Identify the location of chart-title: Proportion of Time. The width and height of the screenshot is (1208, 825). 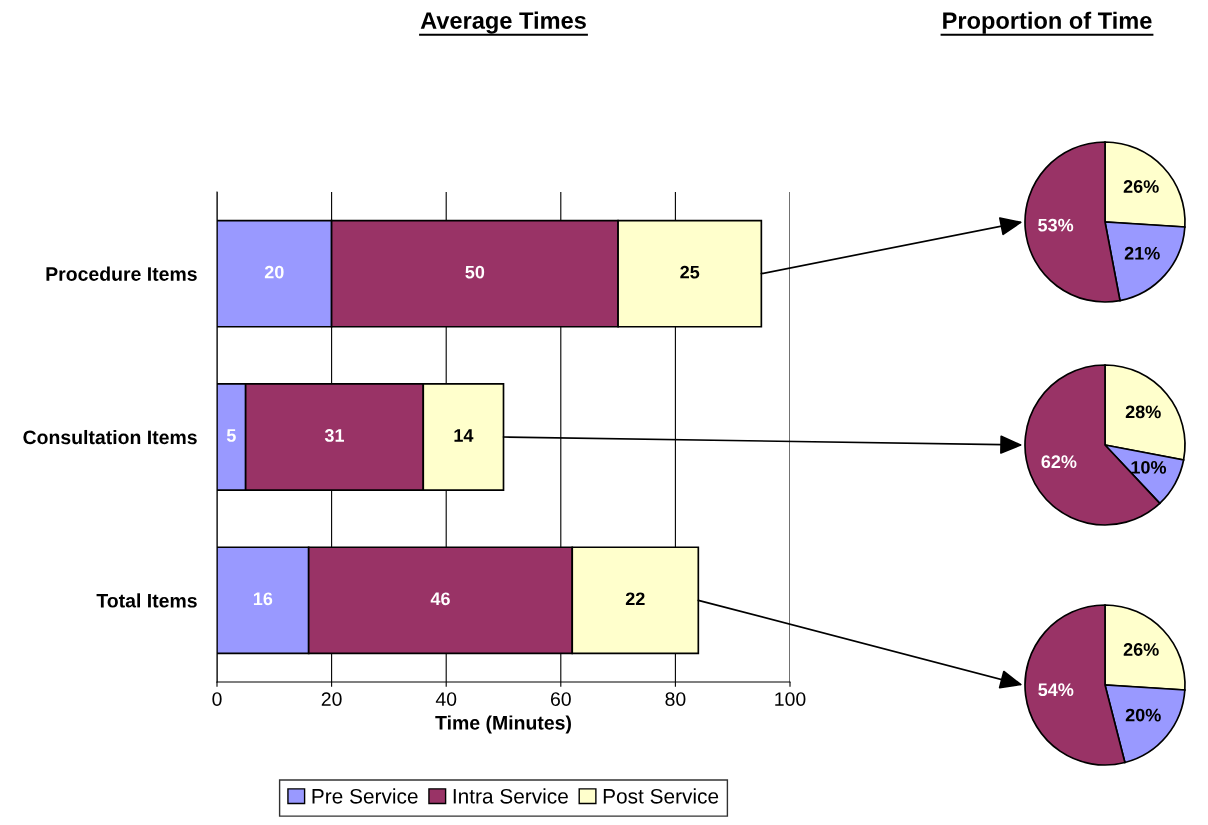
(1047, 22).